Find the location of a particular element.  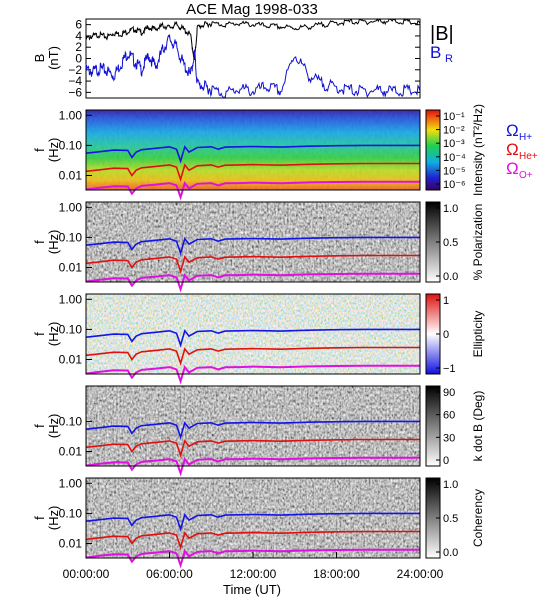

colorbar-tick-label: 10⁻⁶ is located at coordinates (454, 185).